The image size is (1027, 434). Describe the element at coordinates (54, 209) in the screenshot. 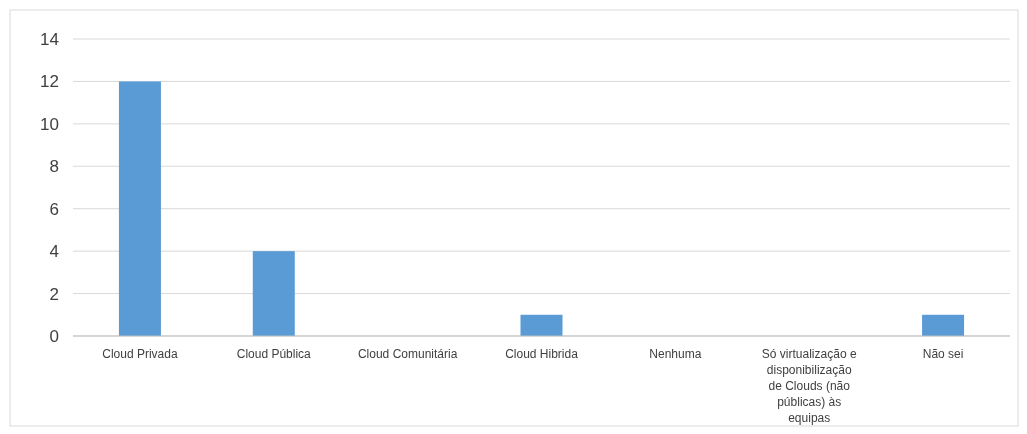

I see `y-tick-label: 6` at that location.